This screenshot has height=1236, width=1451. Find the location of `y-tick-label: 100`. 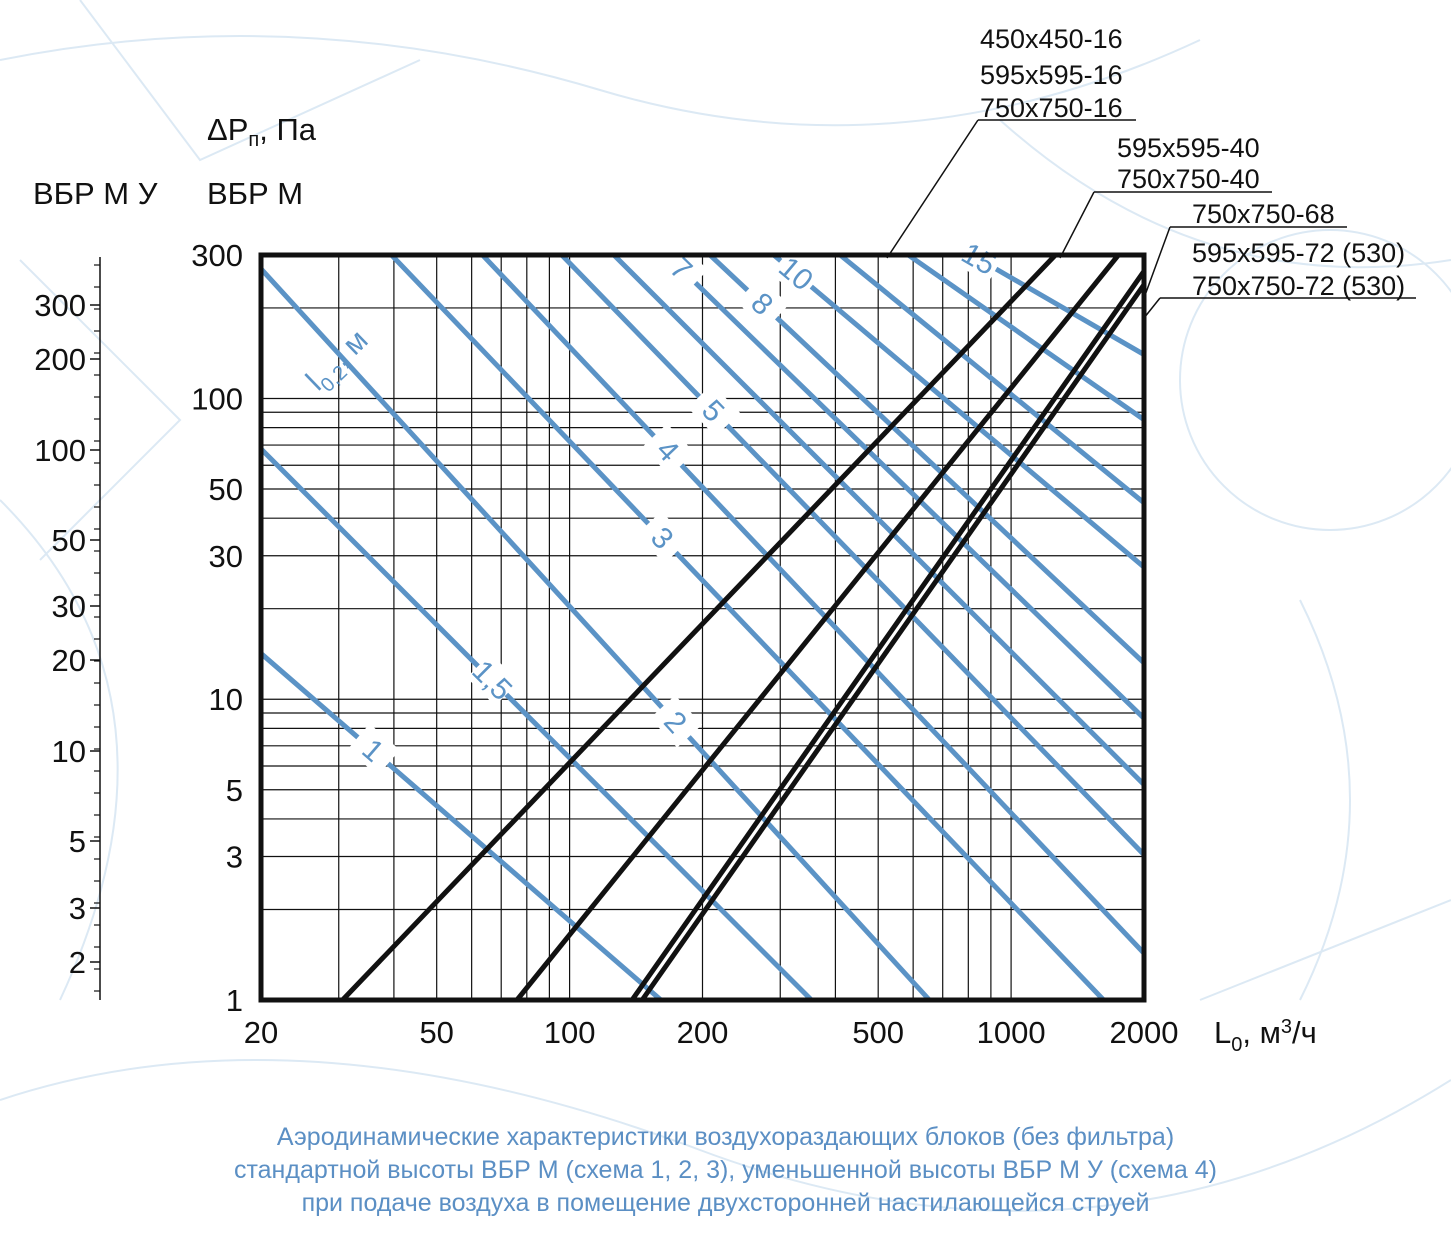

y-tick-label: 100 is located at coordinates (217, 398).